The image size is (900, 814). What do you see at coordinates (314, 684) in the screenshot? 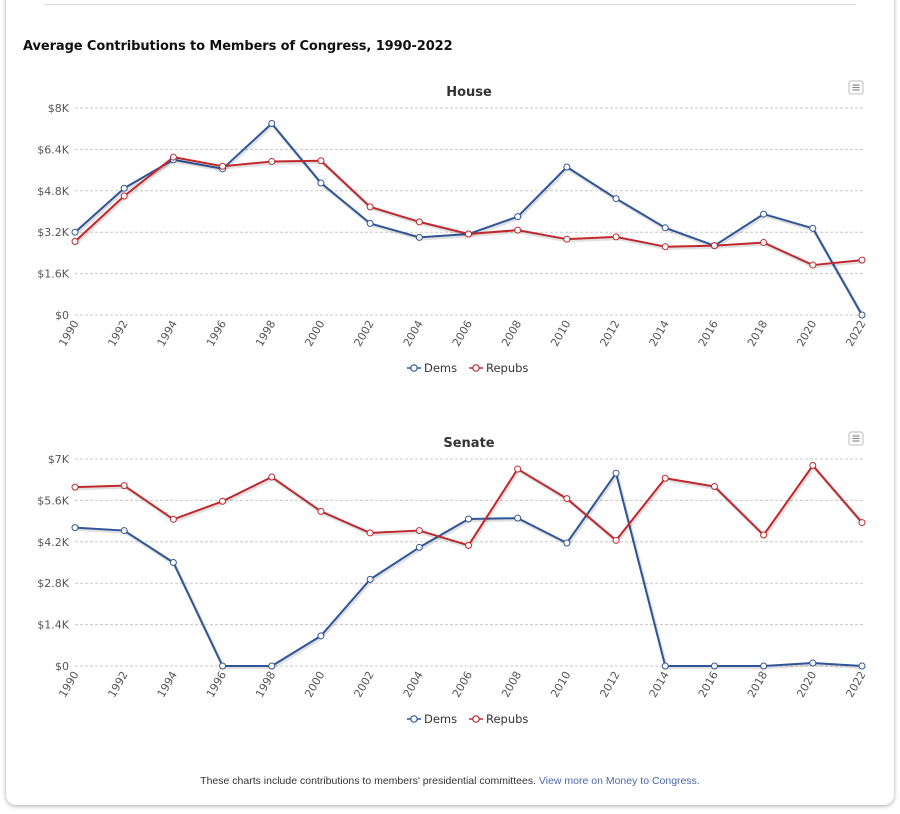
I see `x-tick-label: 2000` at bounding box center [314, 684].